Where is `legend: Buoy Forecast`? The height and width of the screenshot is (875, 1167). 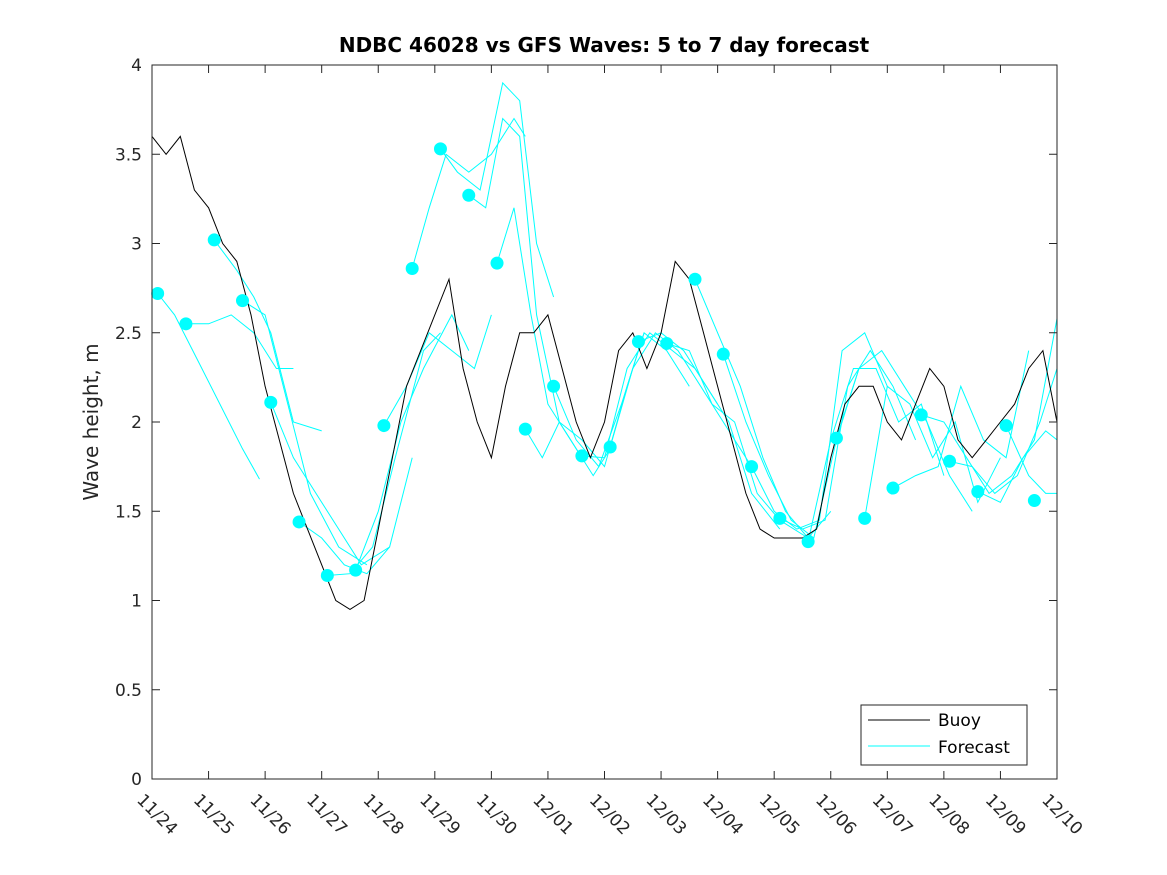
legend: Buoy Forecast is located at coordinates (944, 735).